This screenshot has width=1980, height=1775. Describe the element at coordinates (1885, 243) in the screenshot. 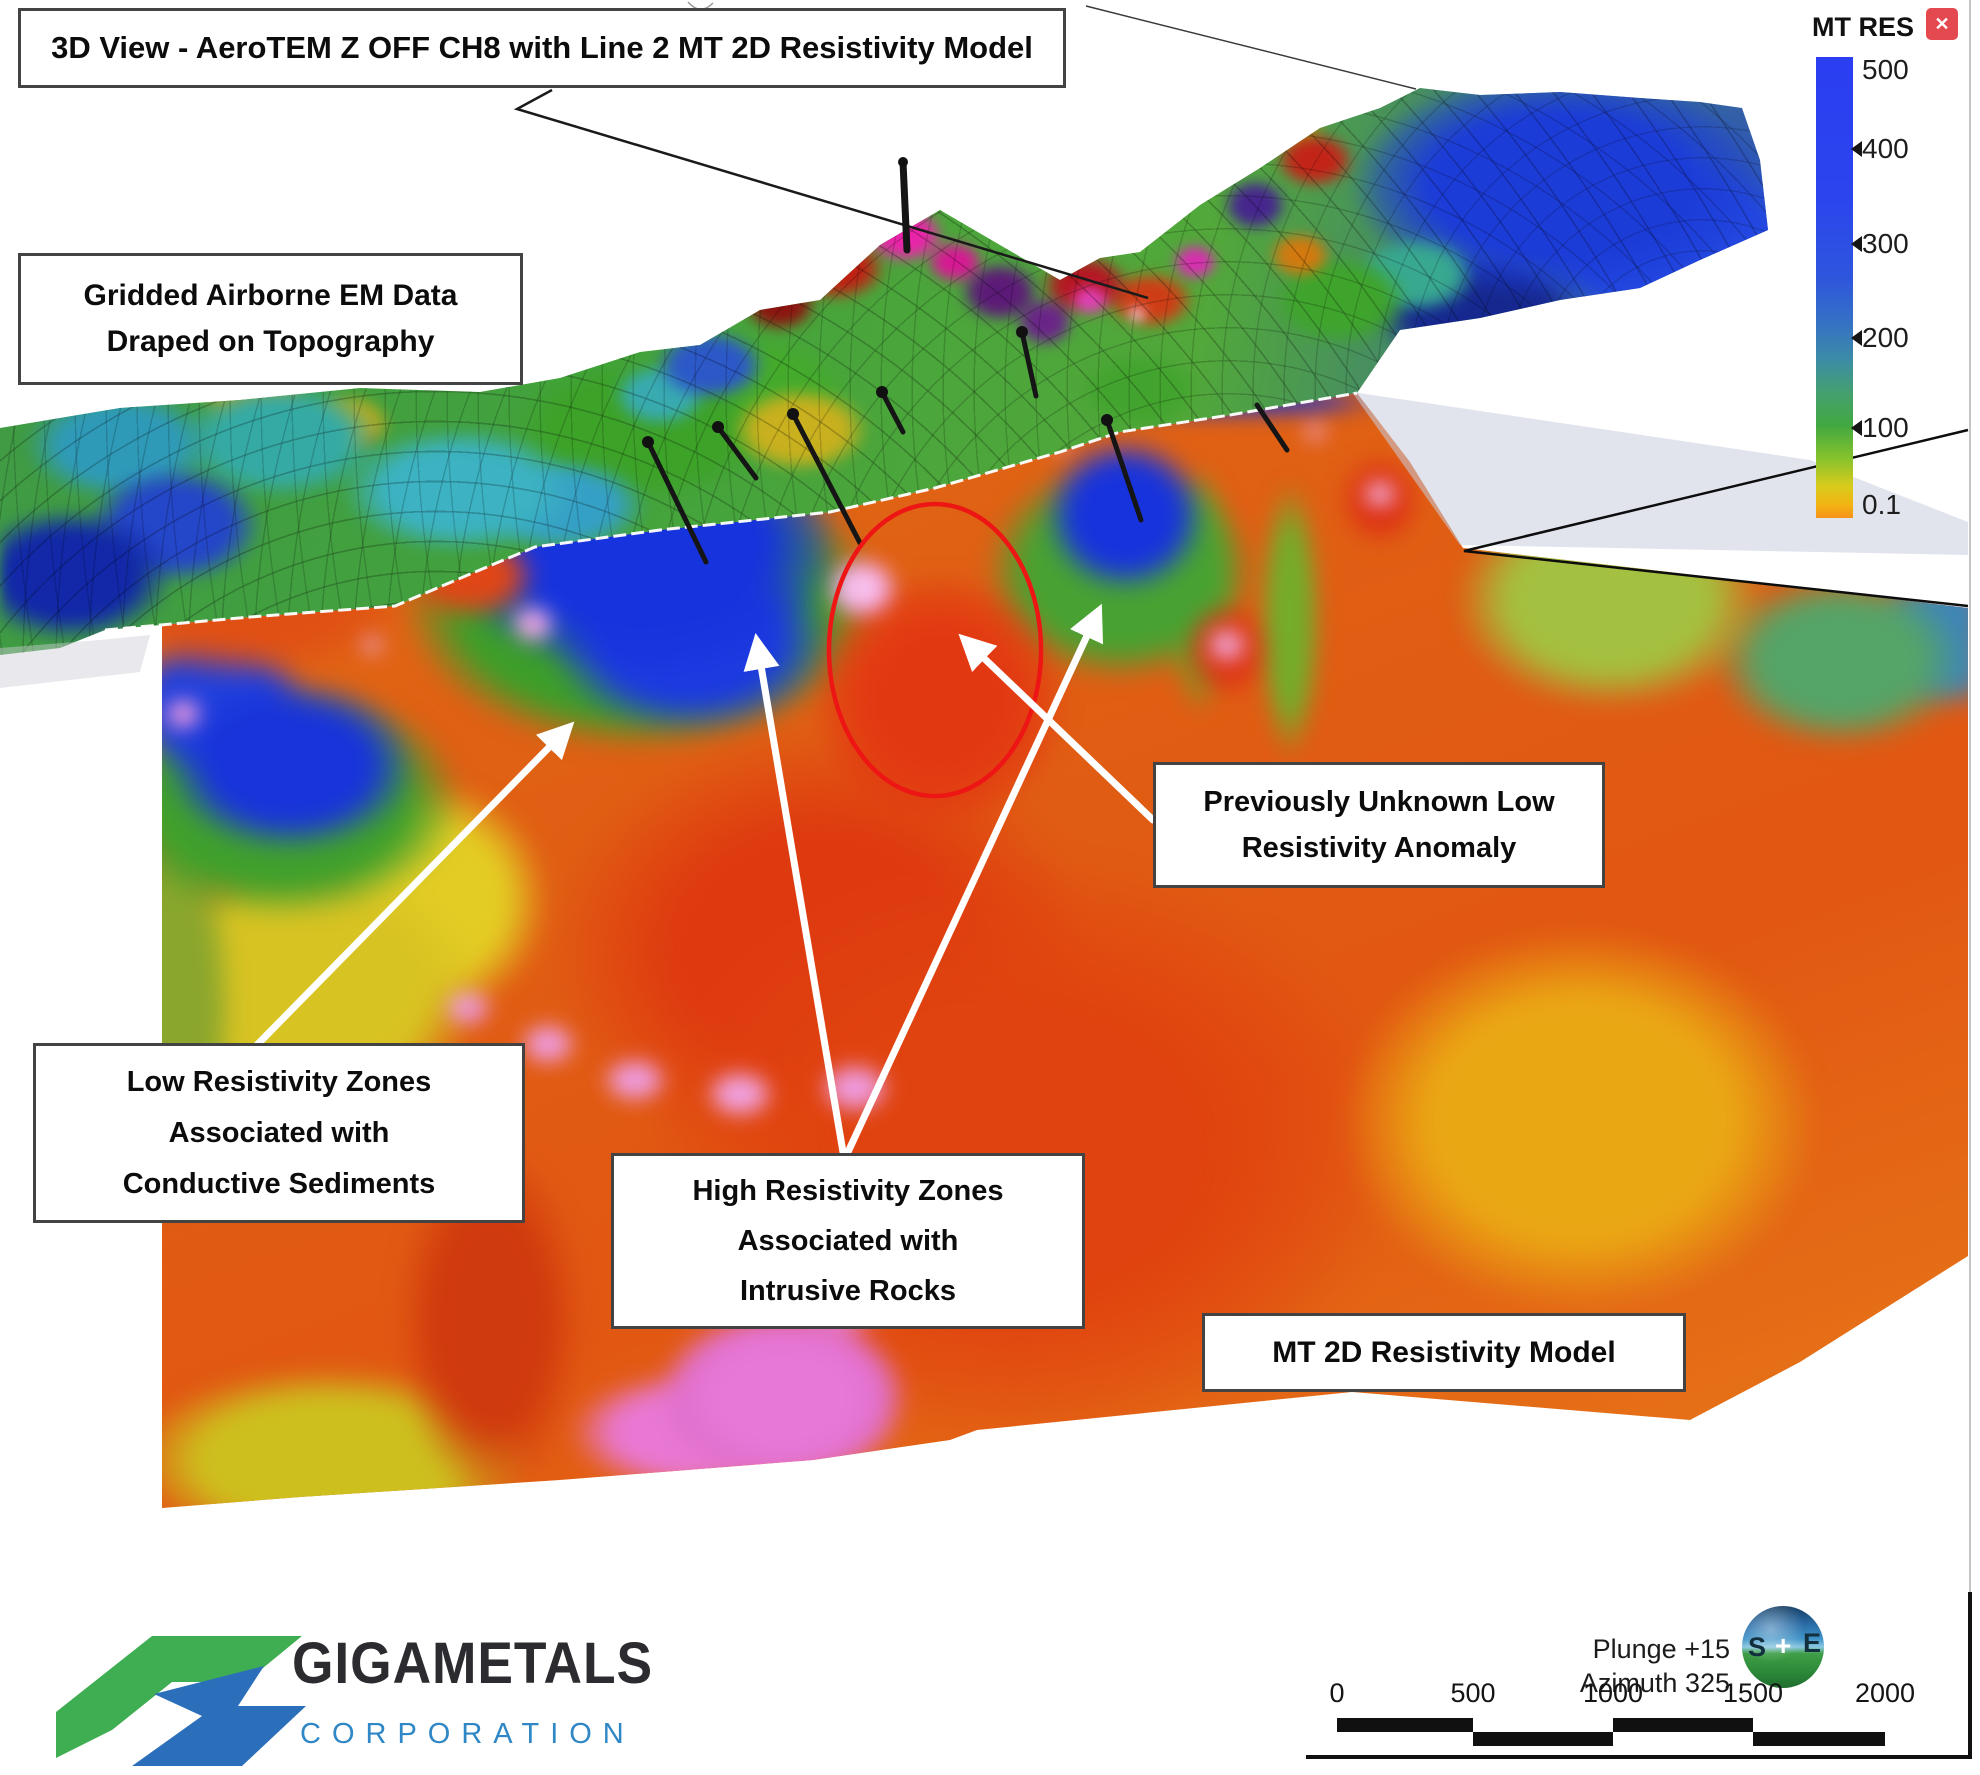

I see `legend-tick: 300` at that location.